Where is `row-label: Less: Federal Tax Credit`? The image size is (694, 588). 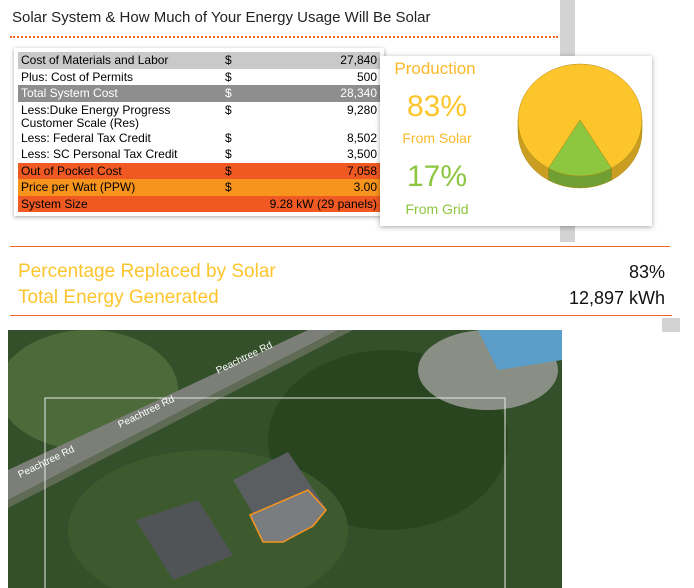
row-label: Less: Federal Tax Credit is located at coordinates (86, 137).